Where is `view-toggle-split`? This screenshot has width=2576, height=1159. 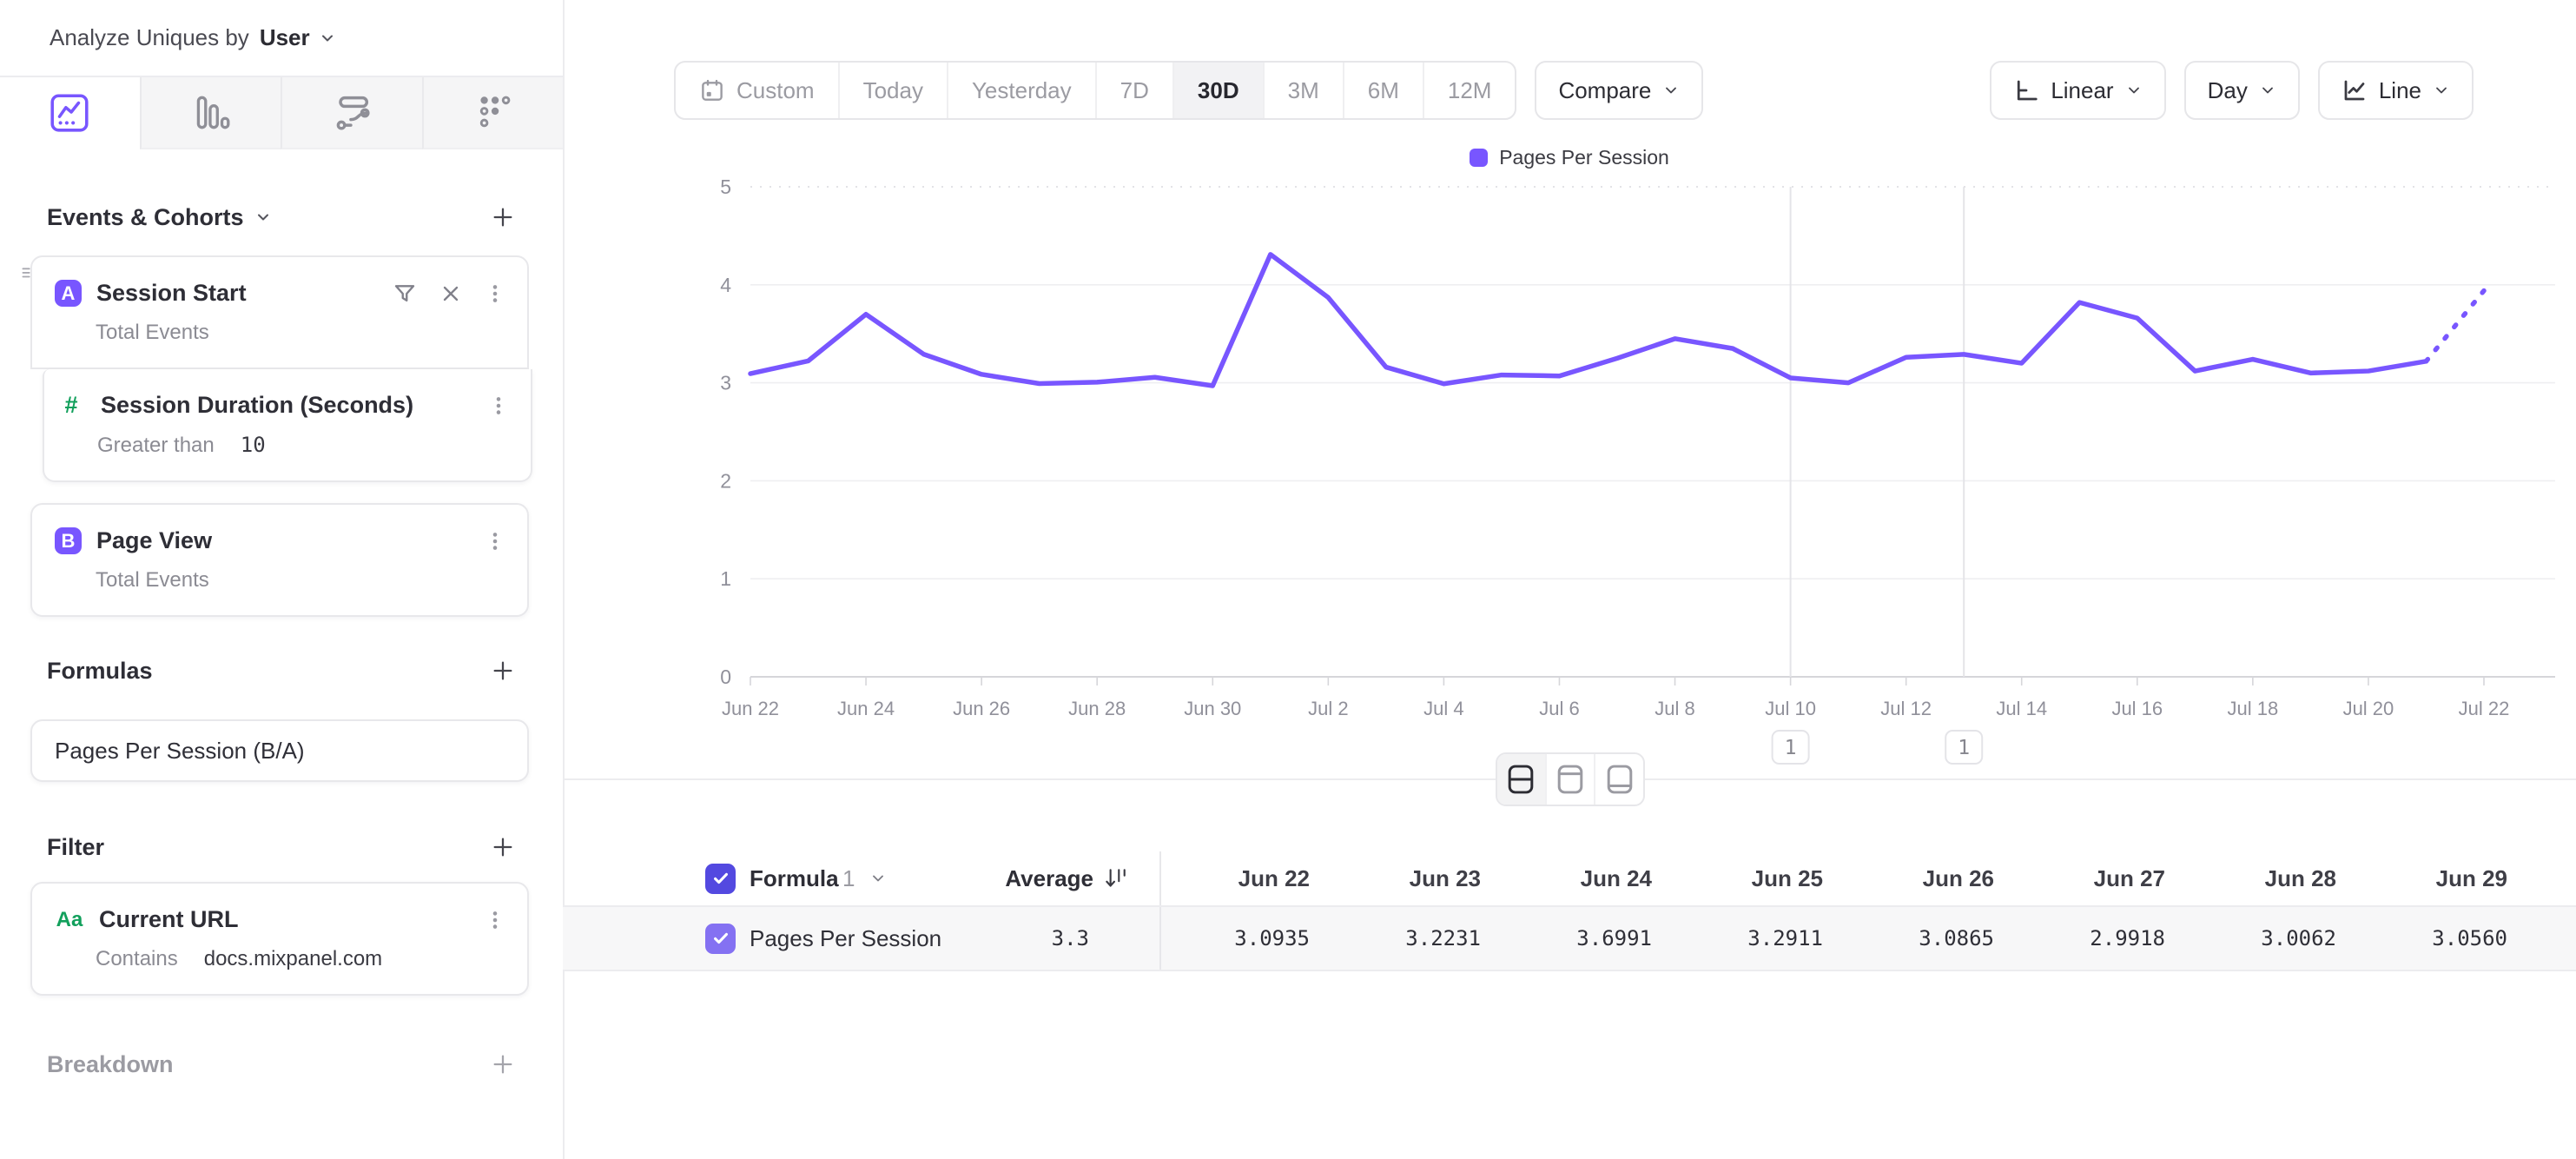 view-toggle-split is located at coordinates (1521, 780).